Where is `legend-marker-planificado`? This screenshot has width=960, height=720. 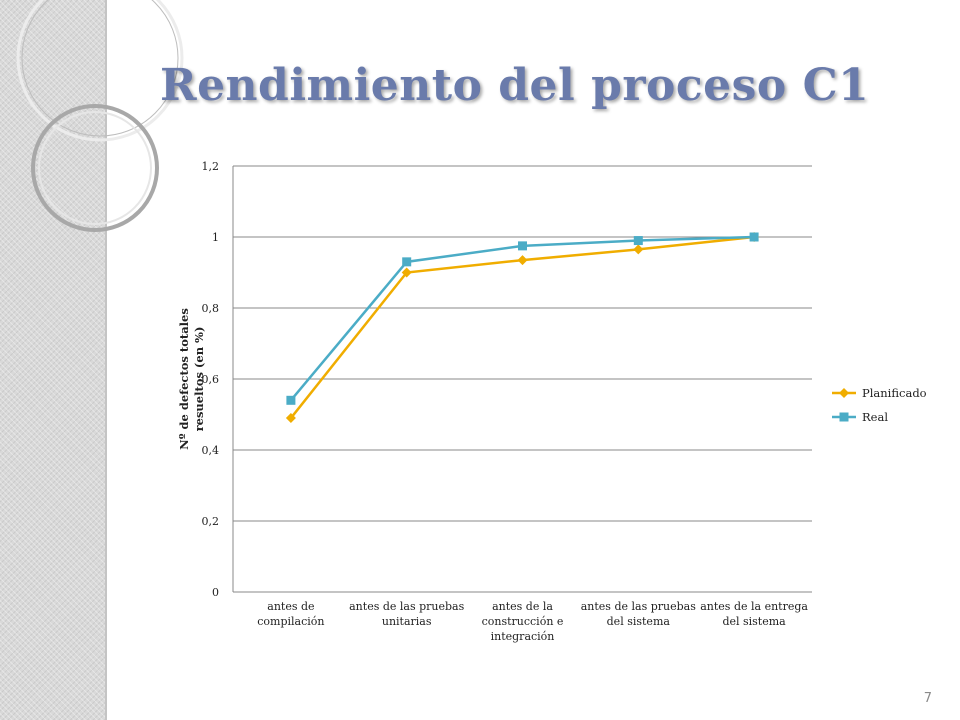
legend-marker-planificado is located at coordinates (844, 393).